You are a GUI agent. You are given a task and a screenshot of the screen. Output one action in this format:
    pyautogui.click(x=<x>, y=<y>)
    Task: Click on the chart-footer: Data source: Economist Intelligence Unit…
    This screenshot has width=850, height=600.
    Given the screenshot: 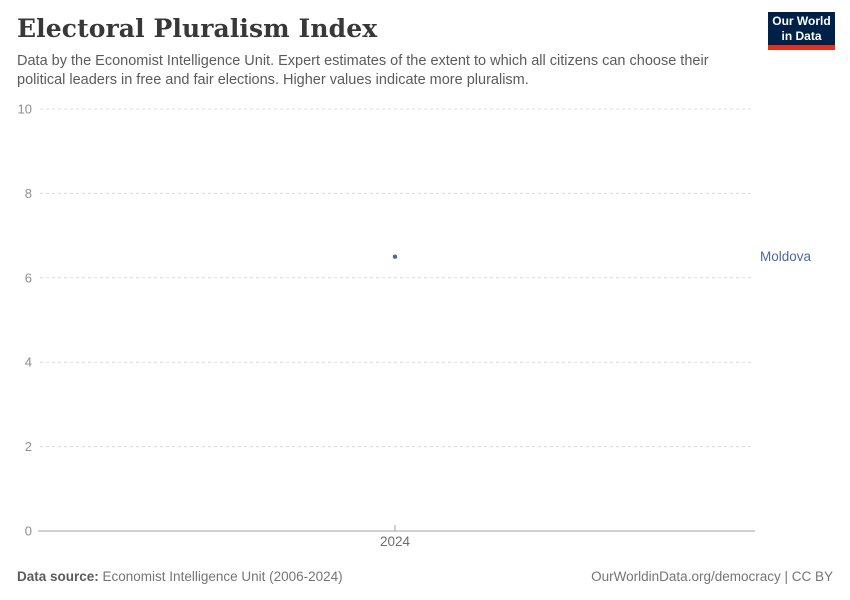 What is the action you would take?
    pyautogui.click(x=425, y=576)
    